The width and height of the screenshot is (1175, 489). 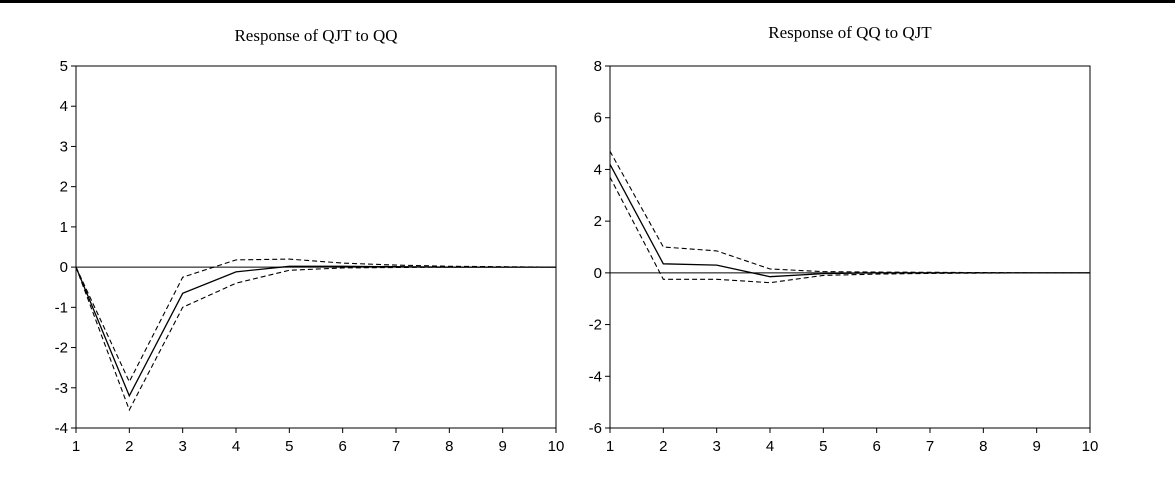 I want to click on panel-title: Response of QQ to QJT, so click(x=850, y=32).